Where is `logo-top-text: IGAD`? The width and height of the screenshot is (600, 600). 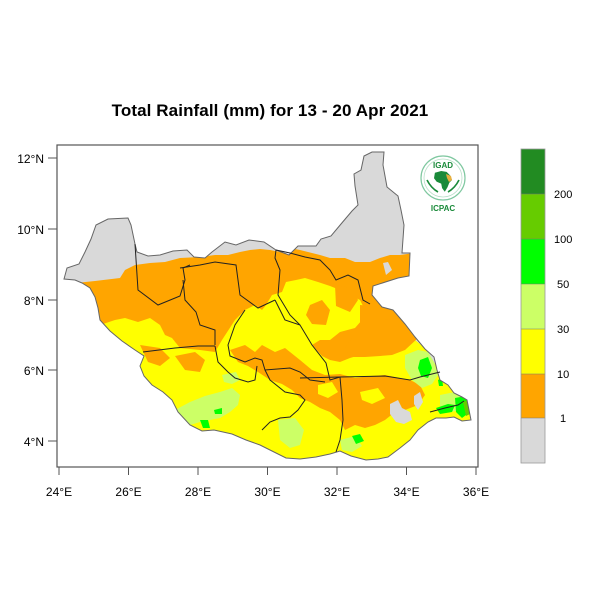
logo-top-text: IGAD is located at coordinates (443, 165).